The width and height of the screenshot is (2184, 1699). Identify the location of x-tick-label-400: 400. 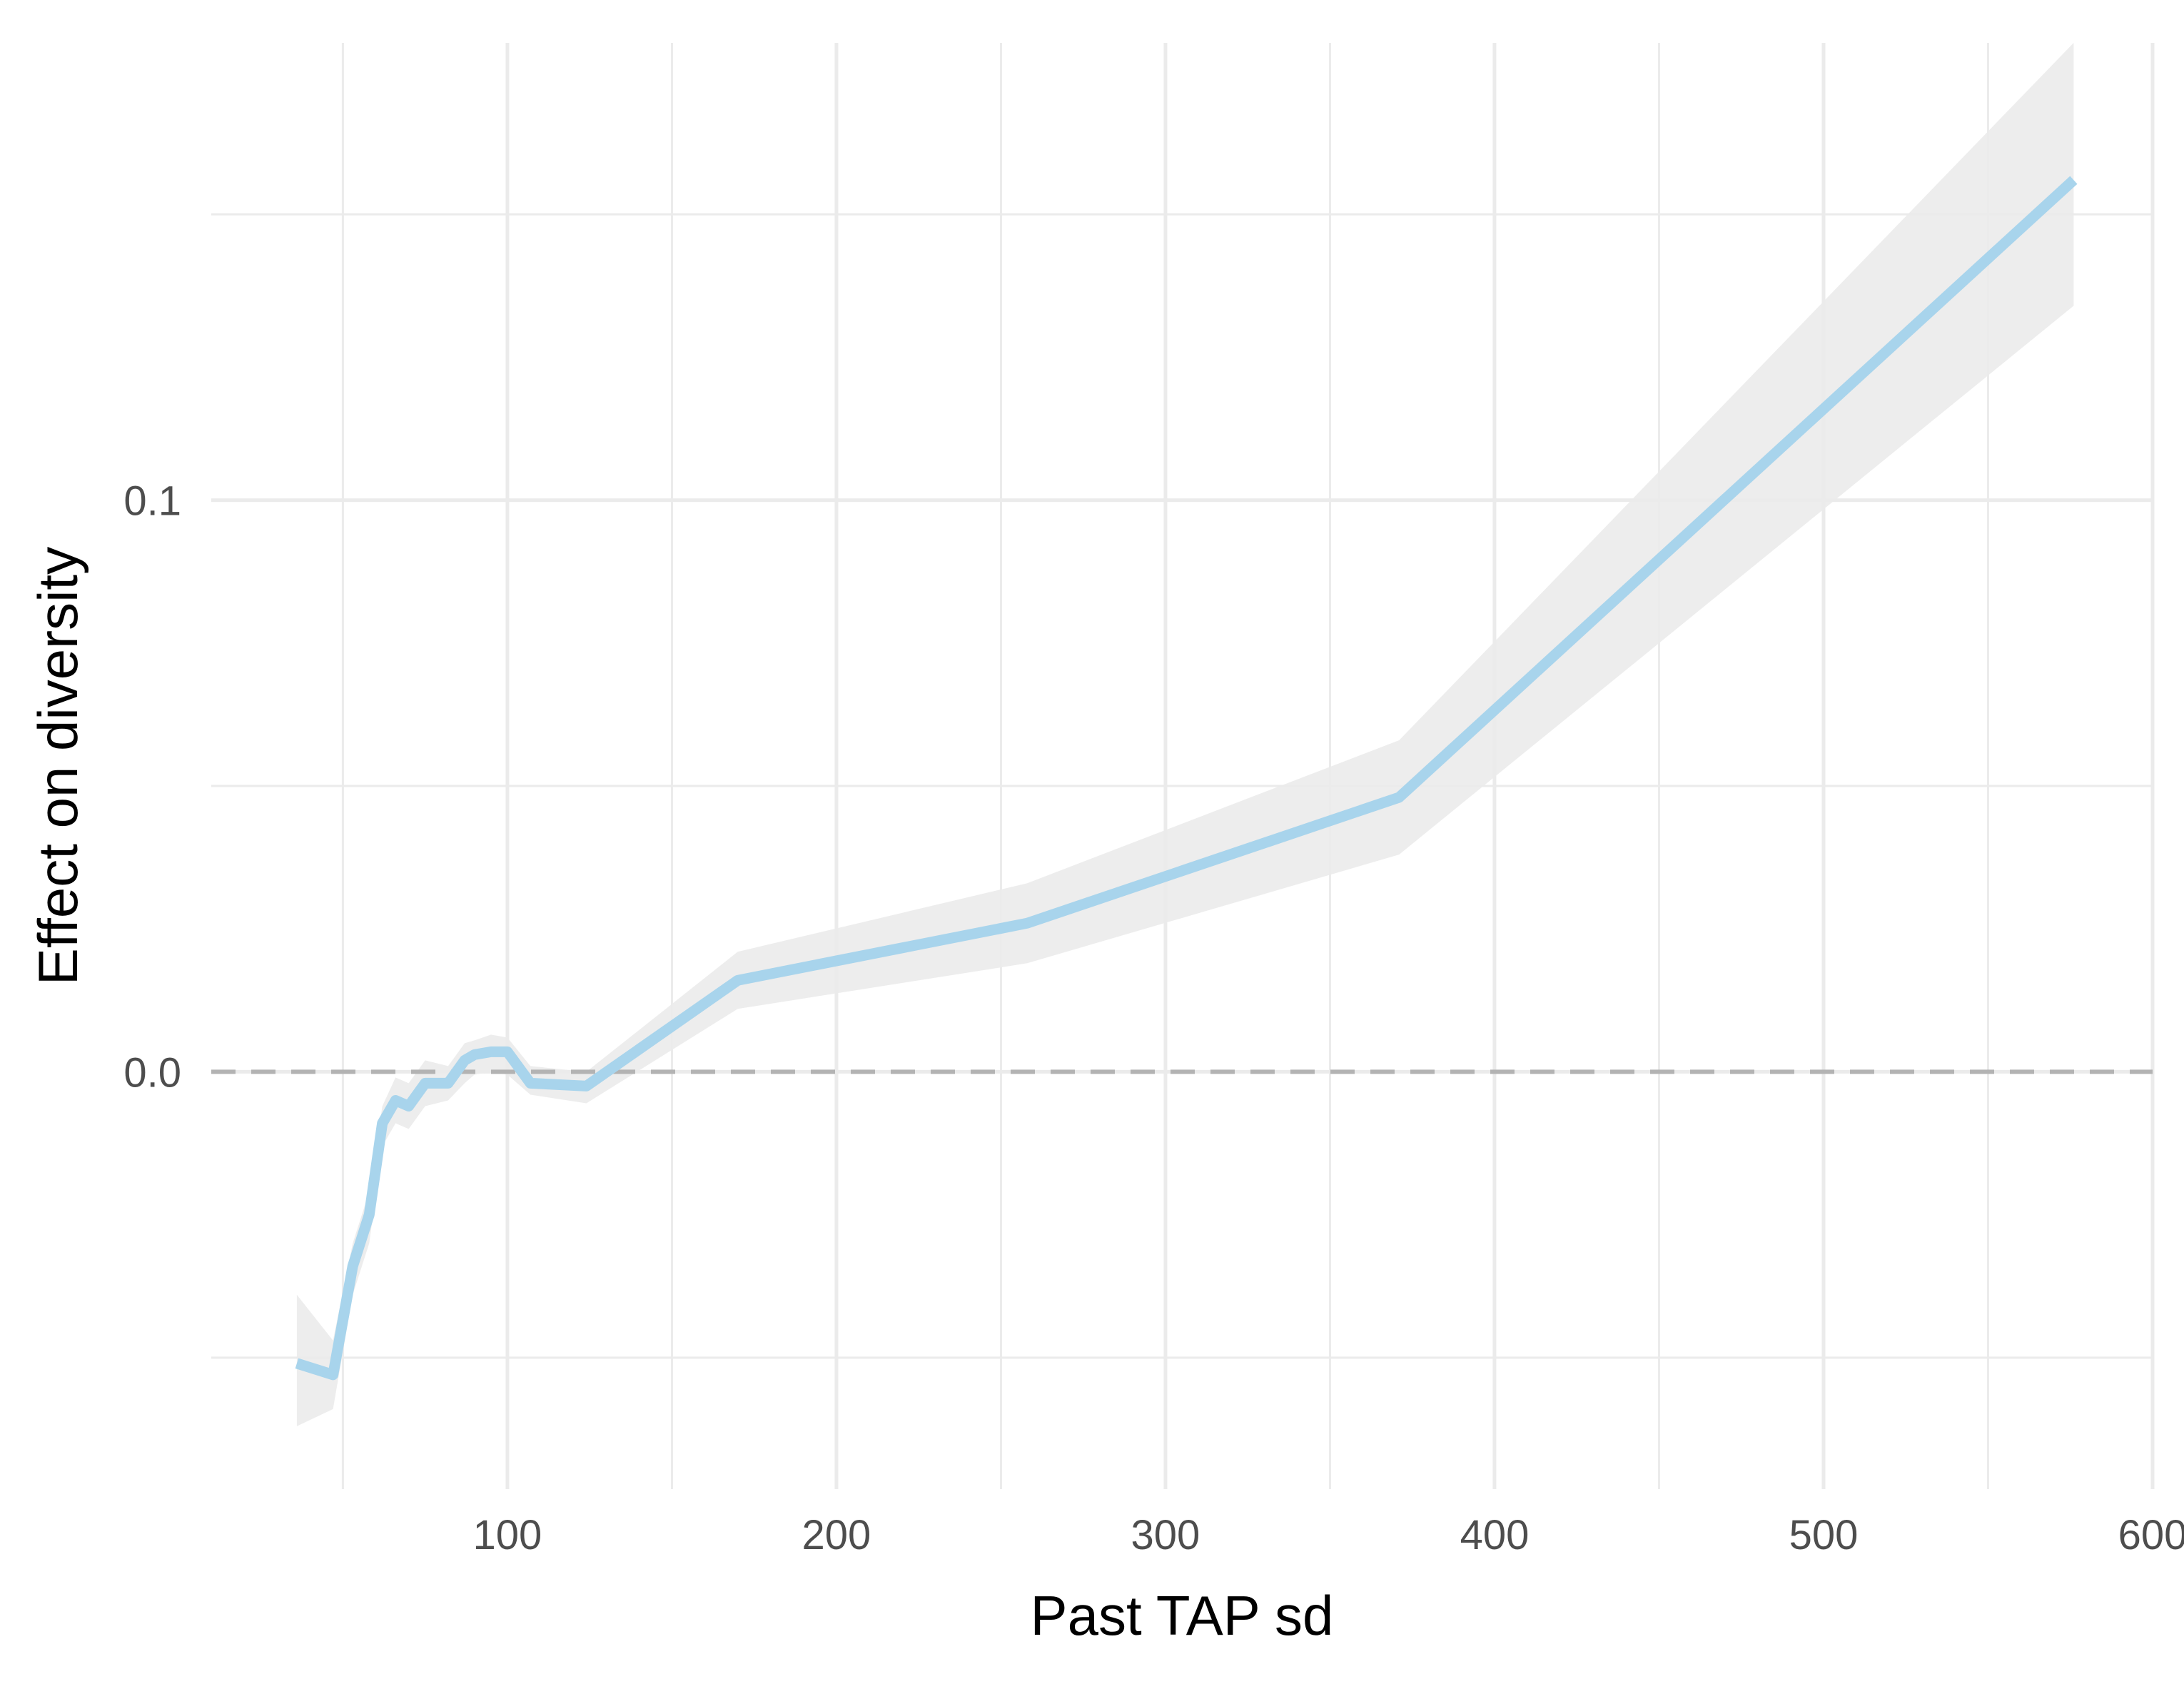
(1495, 1535).